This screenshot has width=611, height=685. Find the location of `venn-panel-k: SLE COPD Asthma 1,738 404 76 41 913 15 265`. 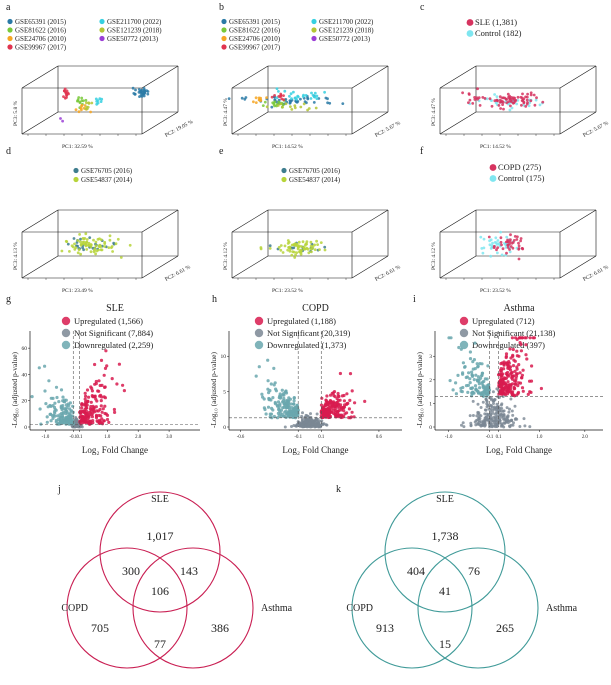

venn-panel-k: SLE COPD Asthma 1,738 404 76 41 913 15 265 is located at coordinates (462, 580).